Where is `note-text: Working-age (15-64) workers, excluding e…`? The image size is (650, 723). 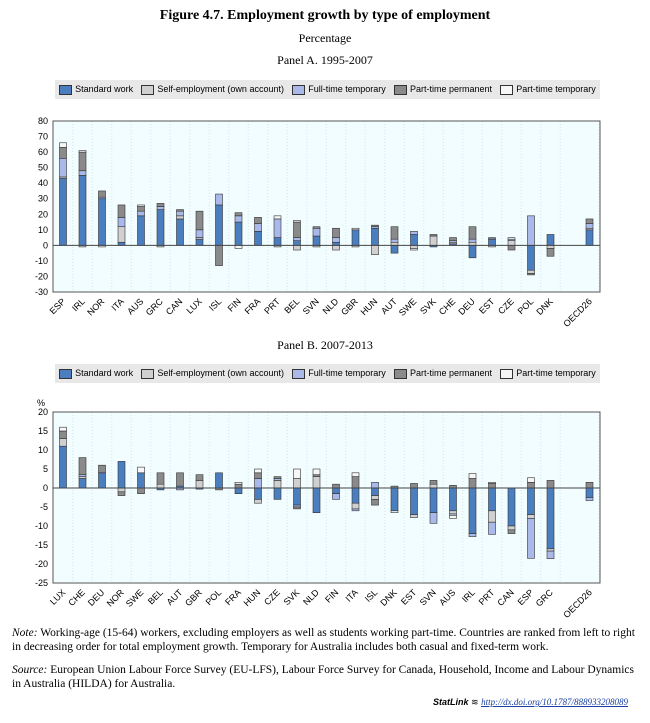 note-text: Working-age (15-64) workers, excluding e… is located at coordinates (323, 640).